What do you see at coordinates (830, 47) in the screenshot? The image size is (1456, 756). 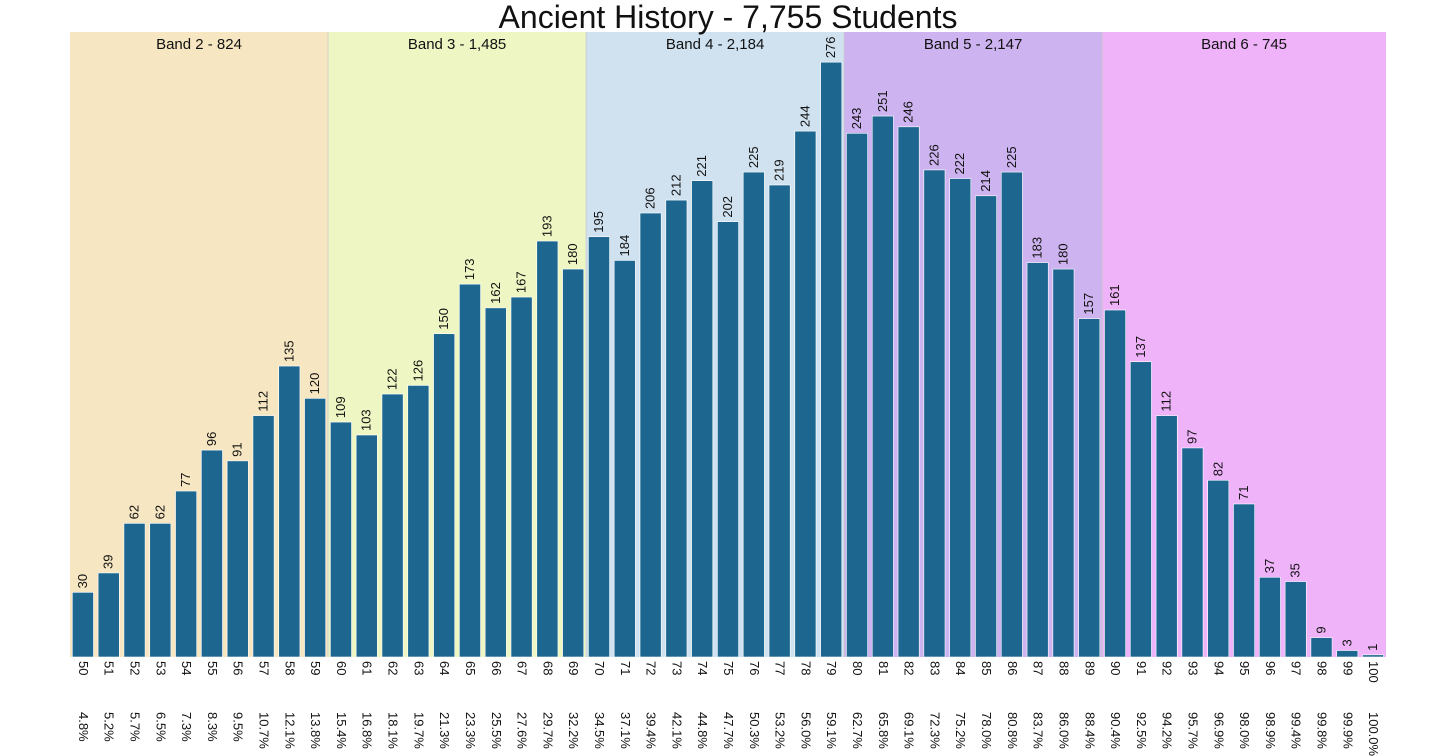 I see `bar-value-label: 276` at bounding box center [830, 47].